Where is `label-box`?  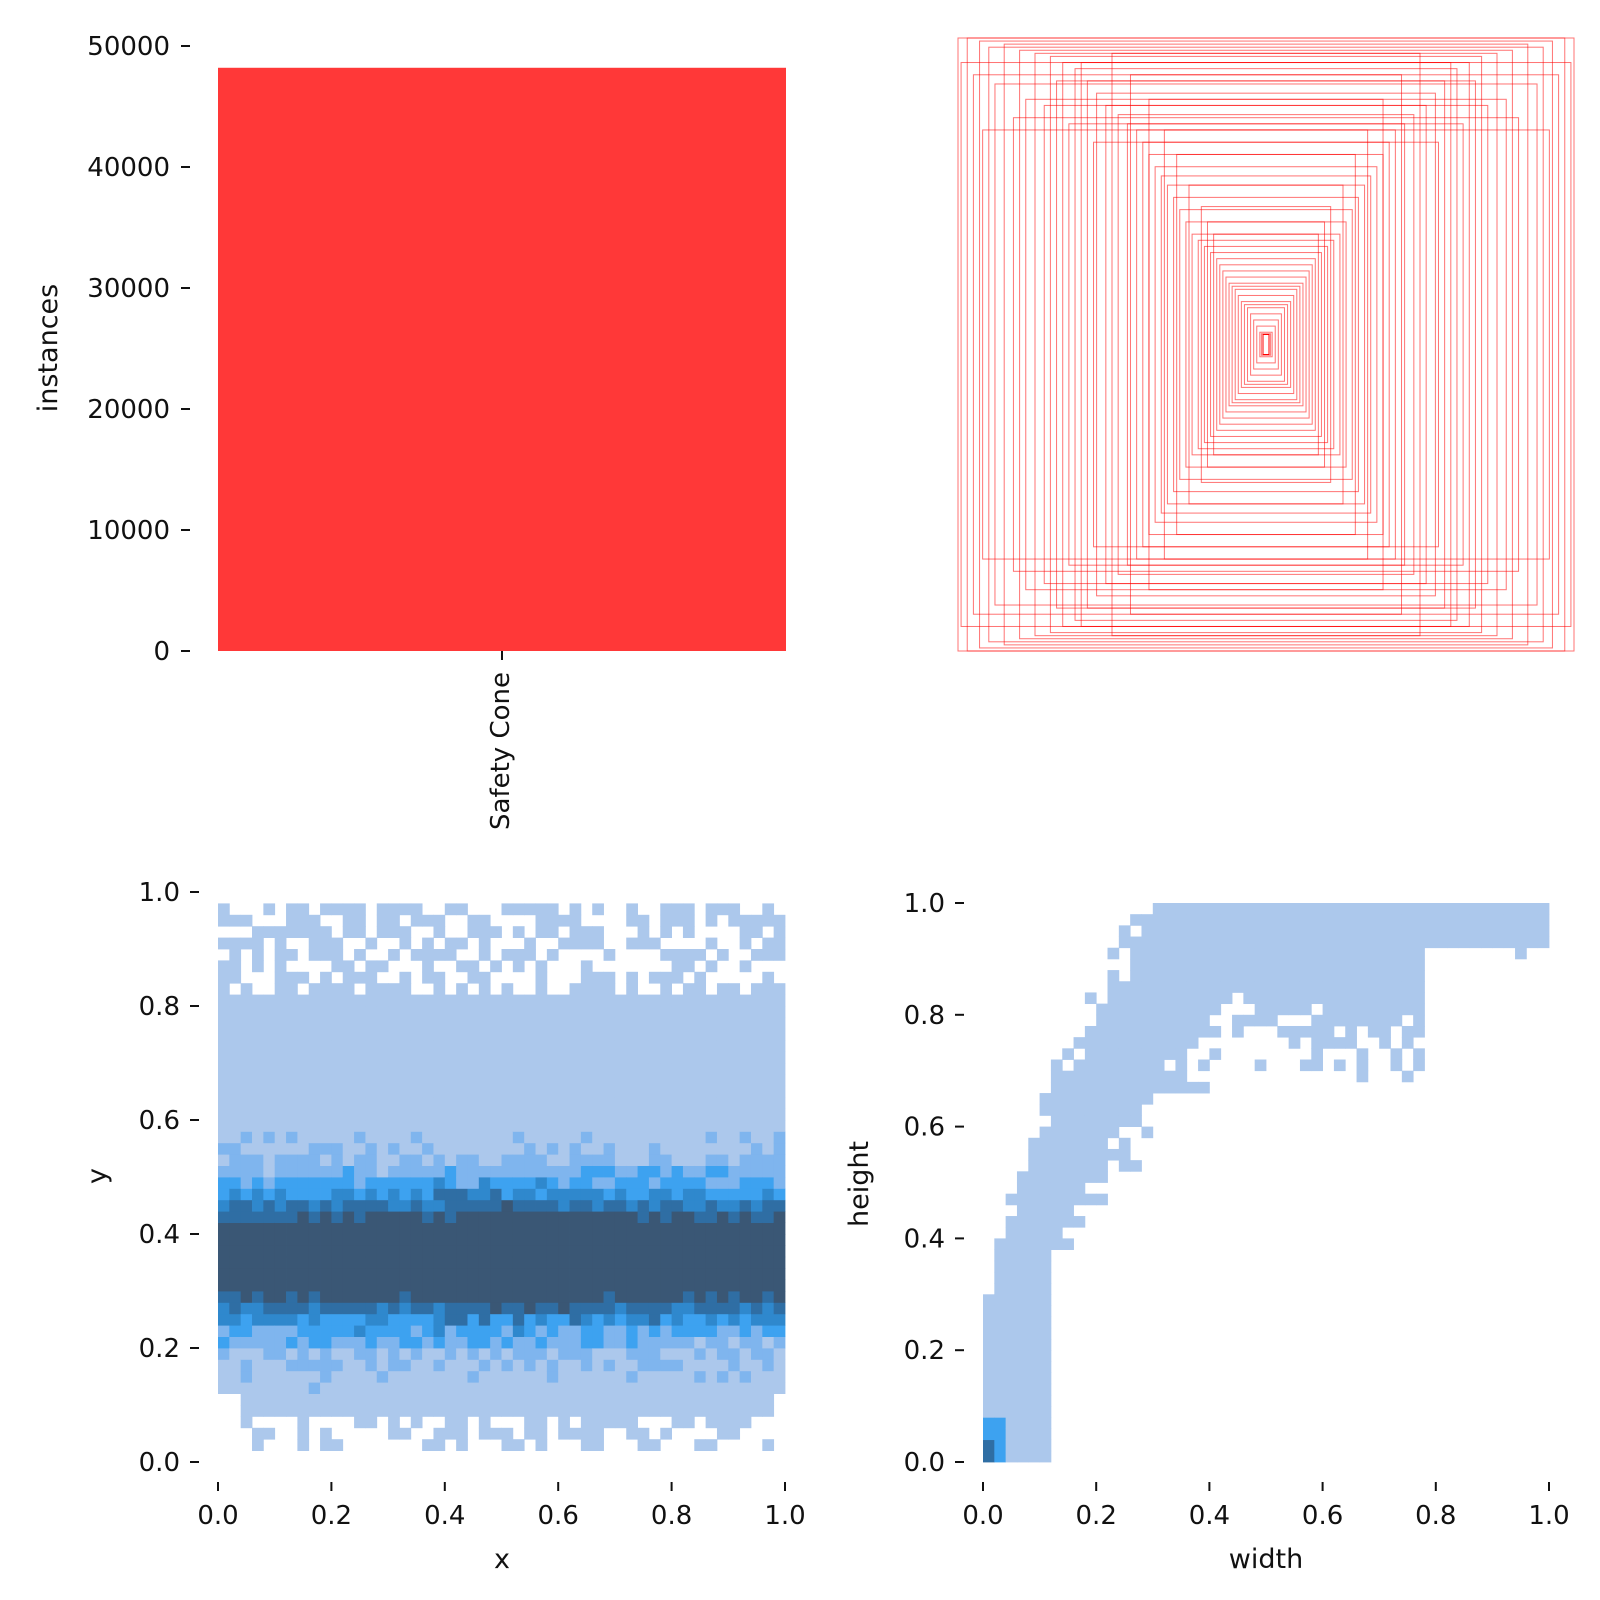
label-box is located at coordinates (1266, 344).